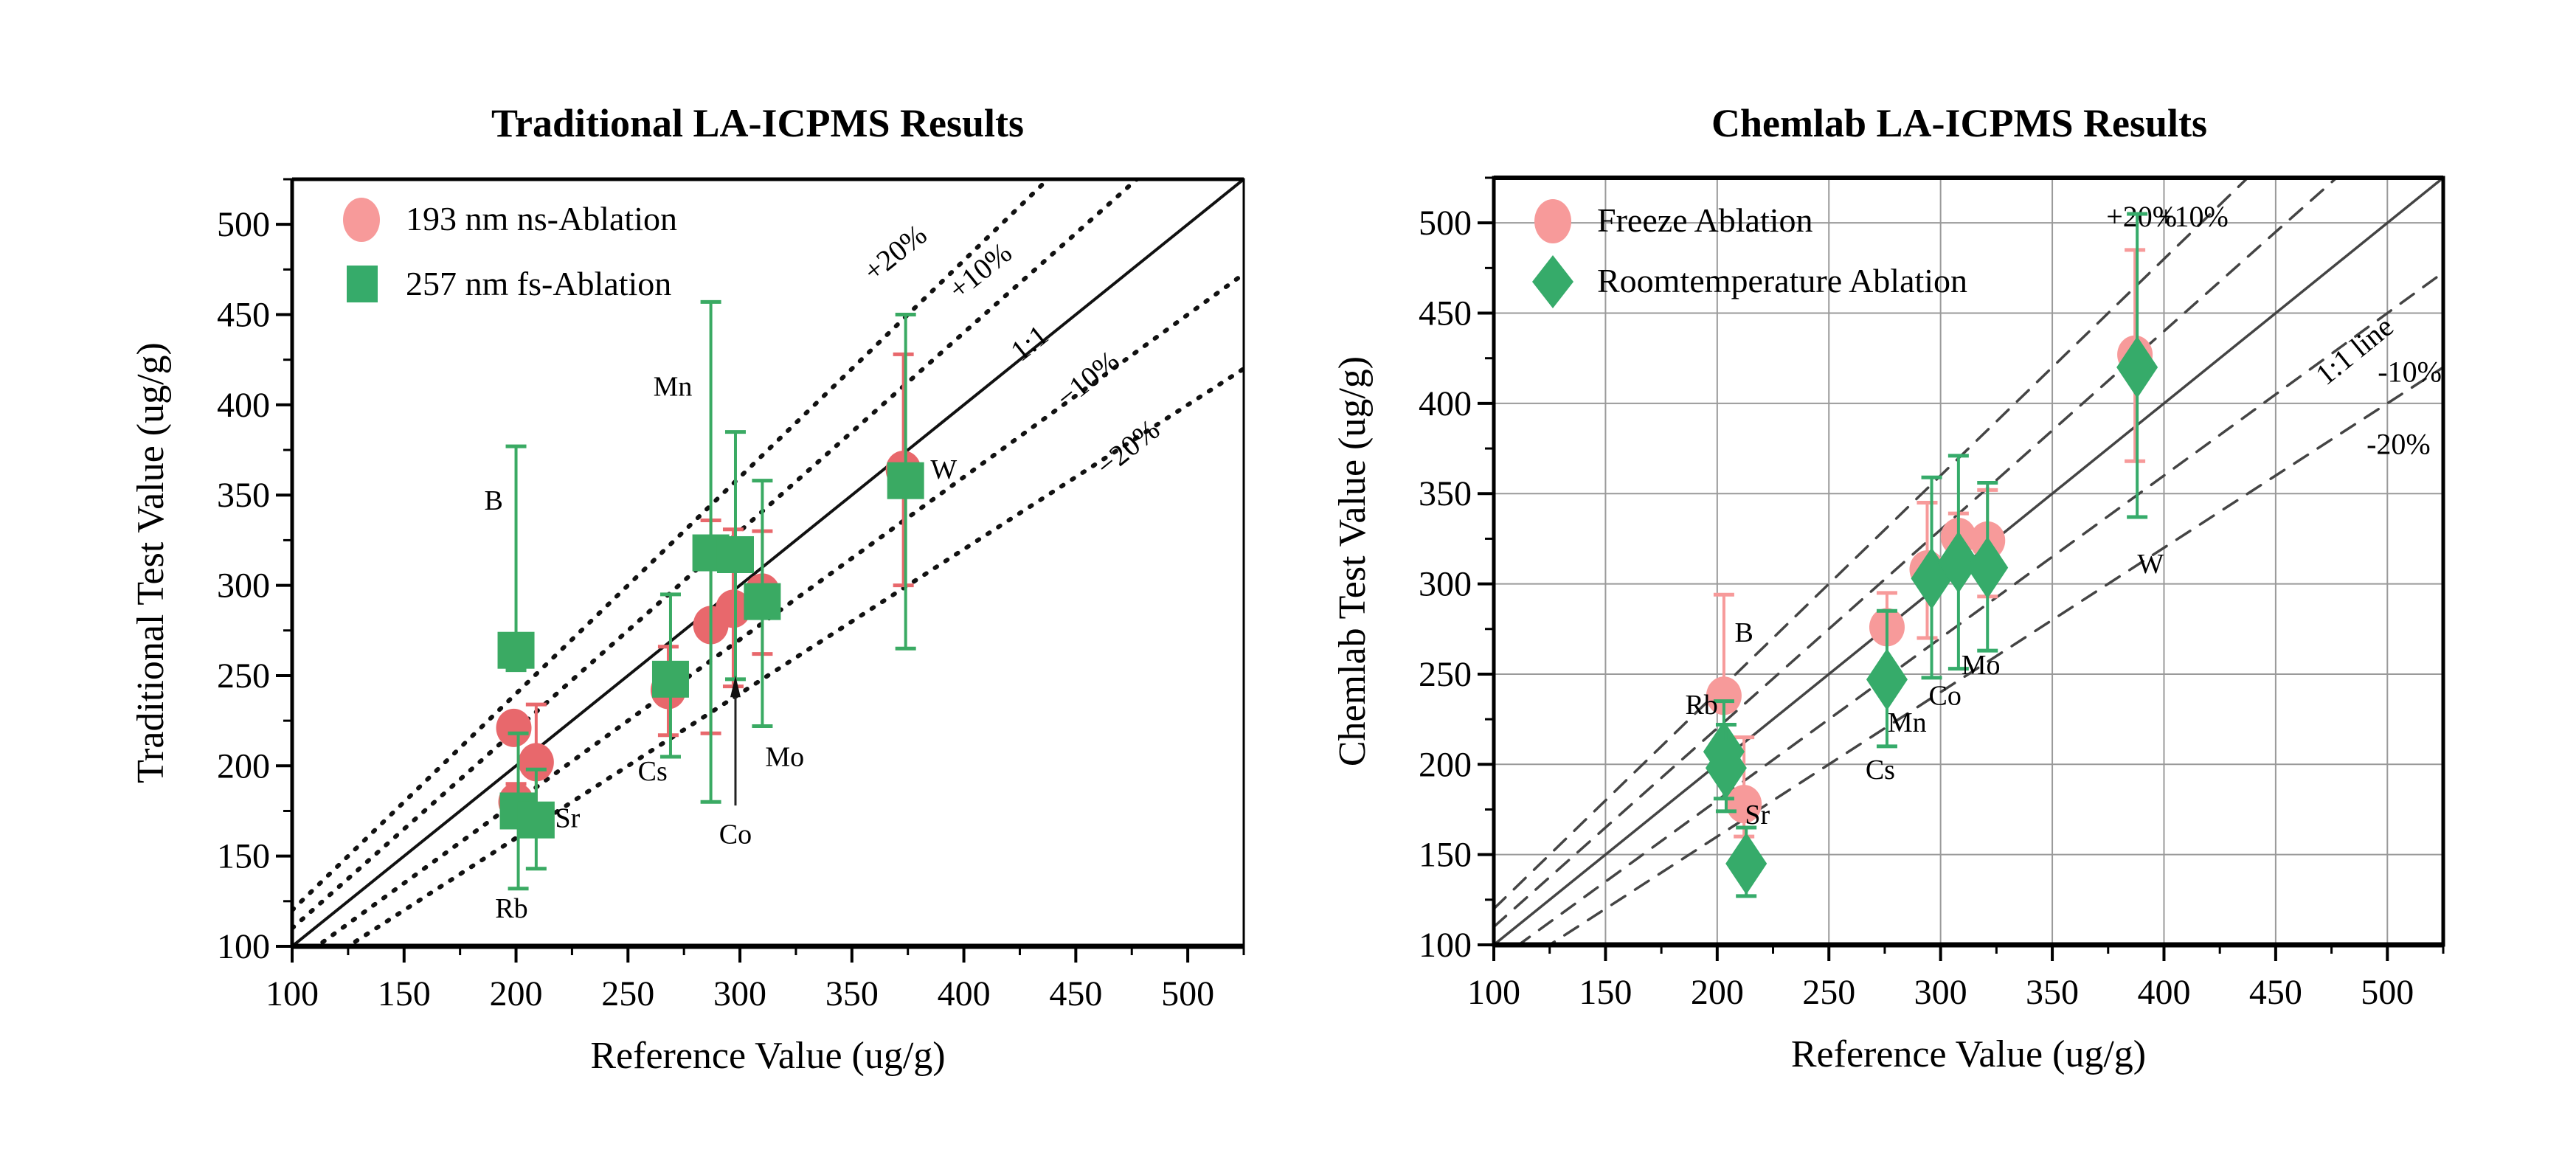 The image size is (2576, 1158). Describe the element at coordinates (852, 993) in the screenshot. I see `x-tick-label: 350` at that location.